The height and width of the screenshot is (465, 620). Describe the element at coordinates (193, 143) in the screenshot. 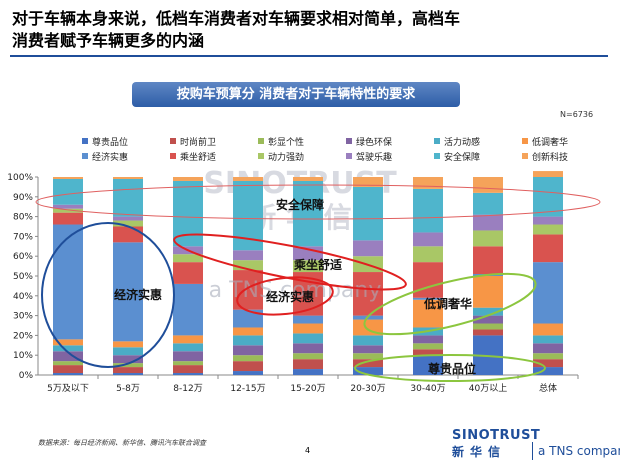

I see `legend-item: 时尚前卫` at that location.